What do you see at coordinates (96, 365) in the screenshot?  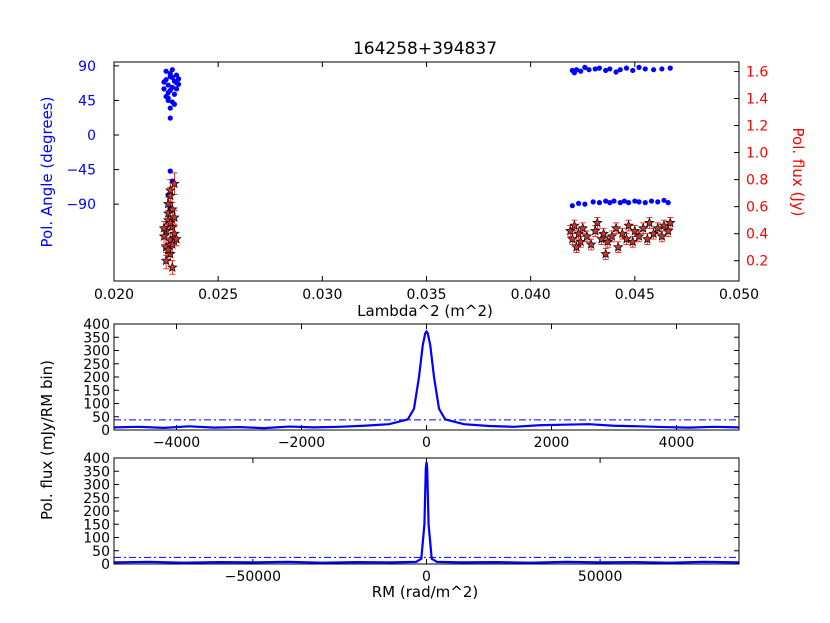 I see `y-tick-label: 250` at bounding box center [96, 365].